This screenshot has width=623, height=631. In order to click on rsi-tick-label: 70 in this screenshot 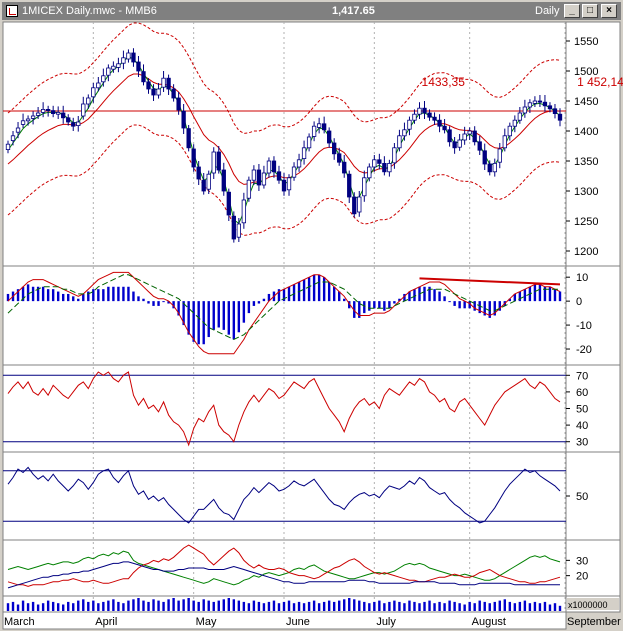, I will do `click(582, 376)`.